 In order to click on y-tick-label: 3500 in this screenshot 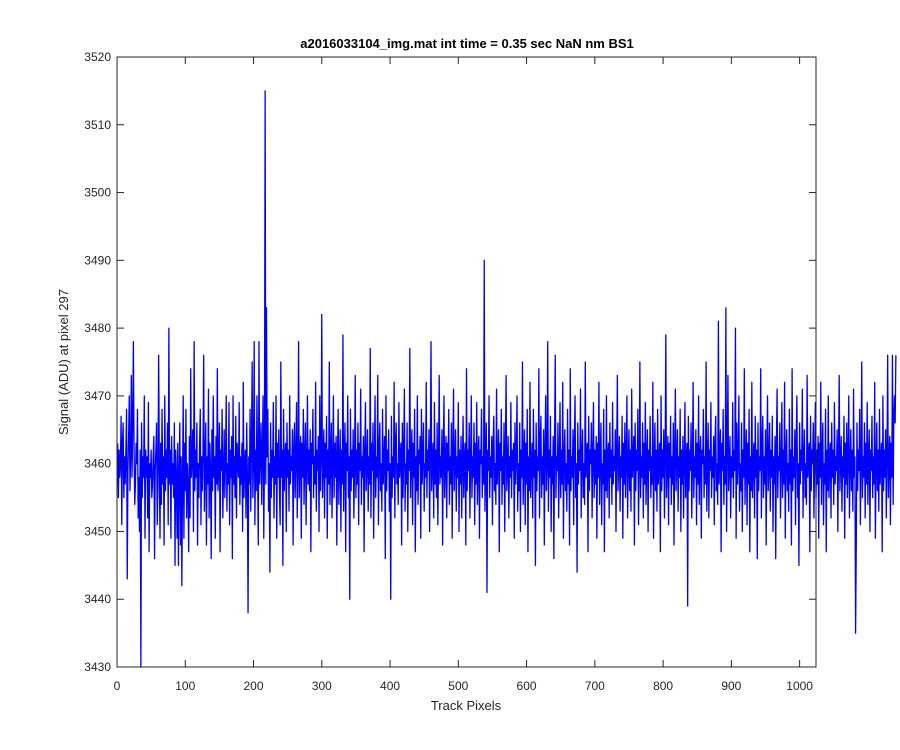, I will do `click(97, 193)`.